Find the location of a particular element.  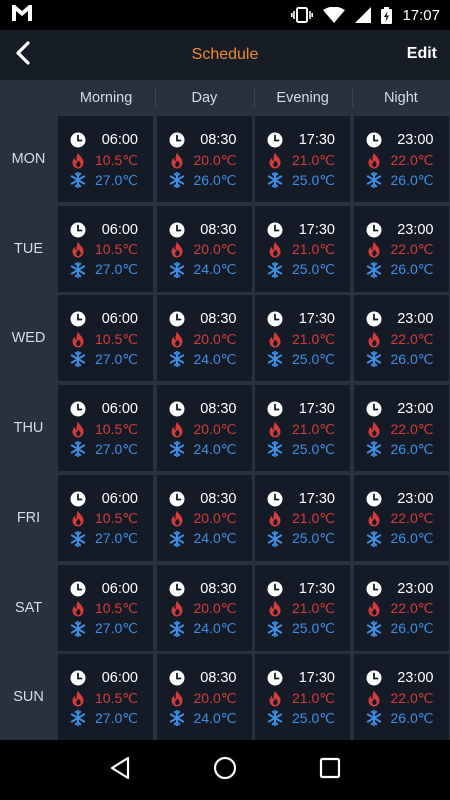

column-header-night: Night is located at coordinates (400, 97).